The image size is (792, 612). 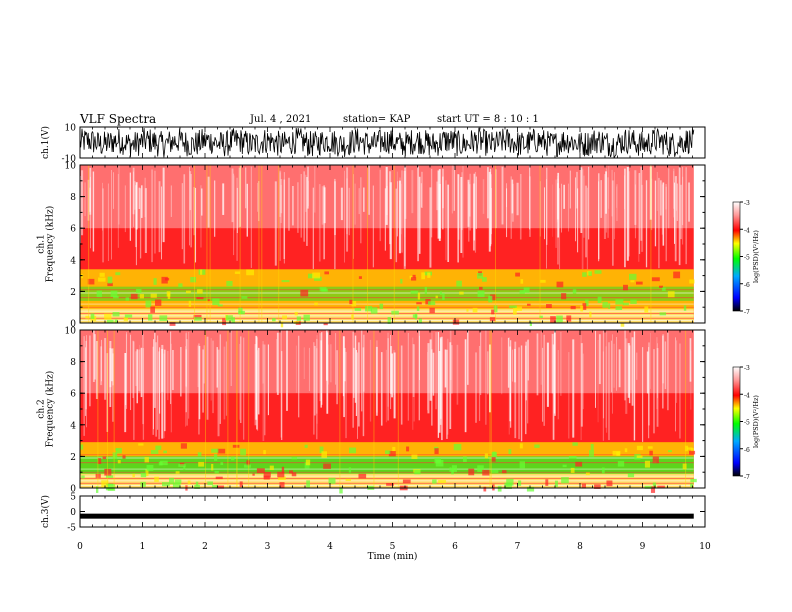 I want to click on ch1-waveform, so click(x=387, y=143).